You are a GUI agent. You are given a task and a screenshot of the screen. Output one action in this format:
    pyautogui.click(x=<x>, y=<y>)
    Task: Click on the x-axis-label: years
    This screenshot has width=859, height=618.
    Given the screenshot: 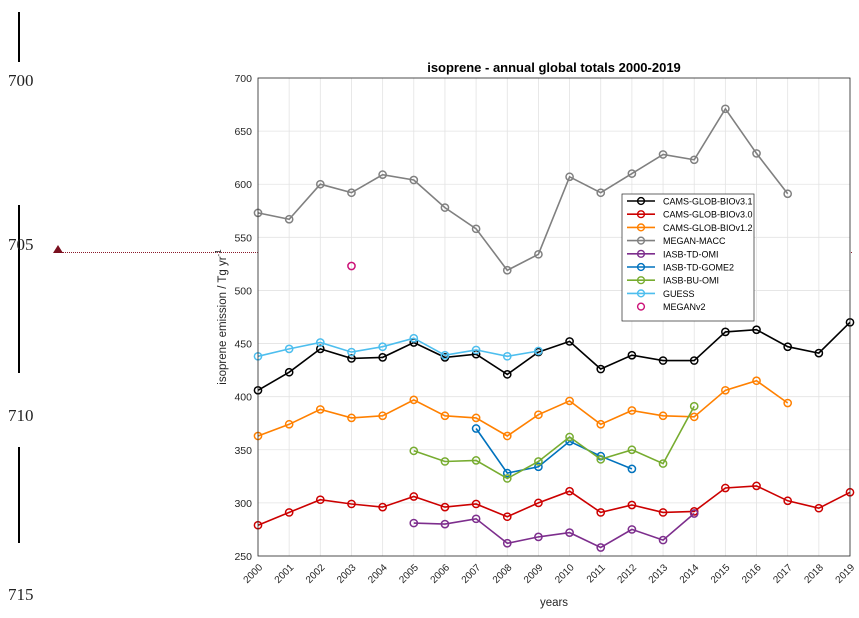 What is the action you would take?
    pyautogui.click(x=554, y=603)
    